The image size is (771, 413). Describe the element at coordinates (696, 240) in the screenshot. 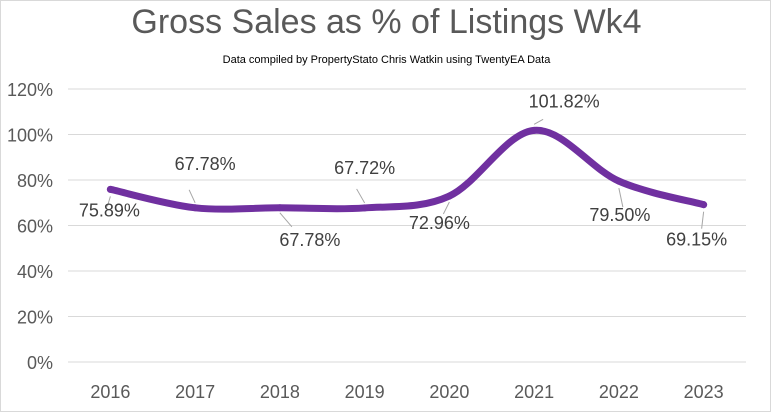

I see `data-label: 69.15%` at that location.